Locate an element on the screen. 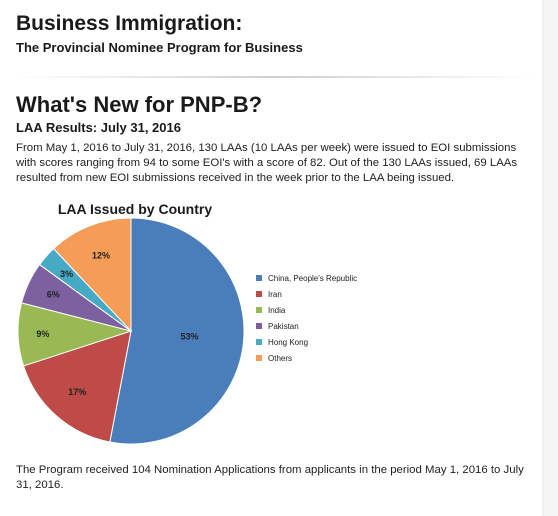 This screenshot has height=516, width=558. legend-label: Pakistan is located at coordinates (283, 326).